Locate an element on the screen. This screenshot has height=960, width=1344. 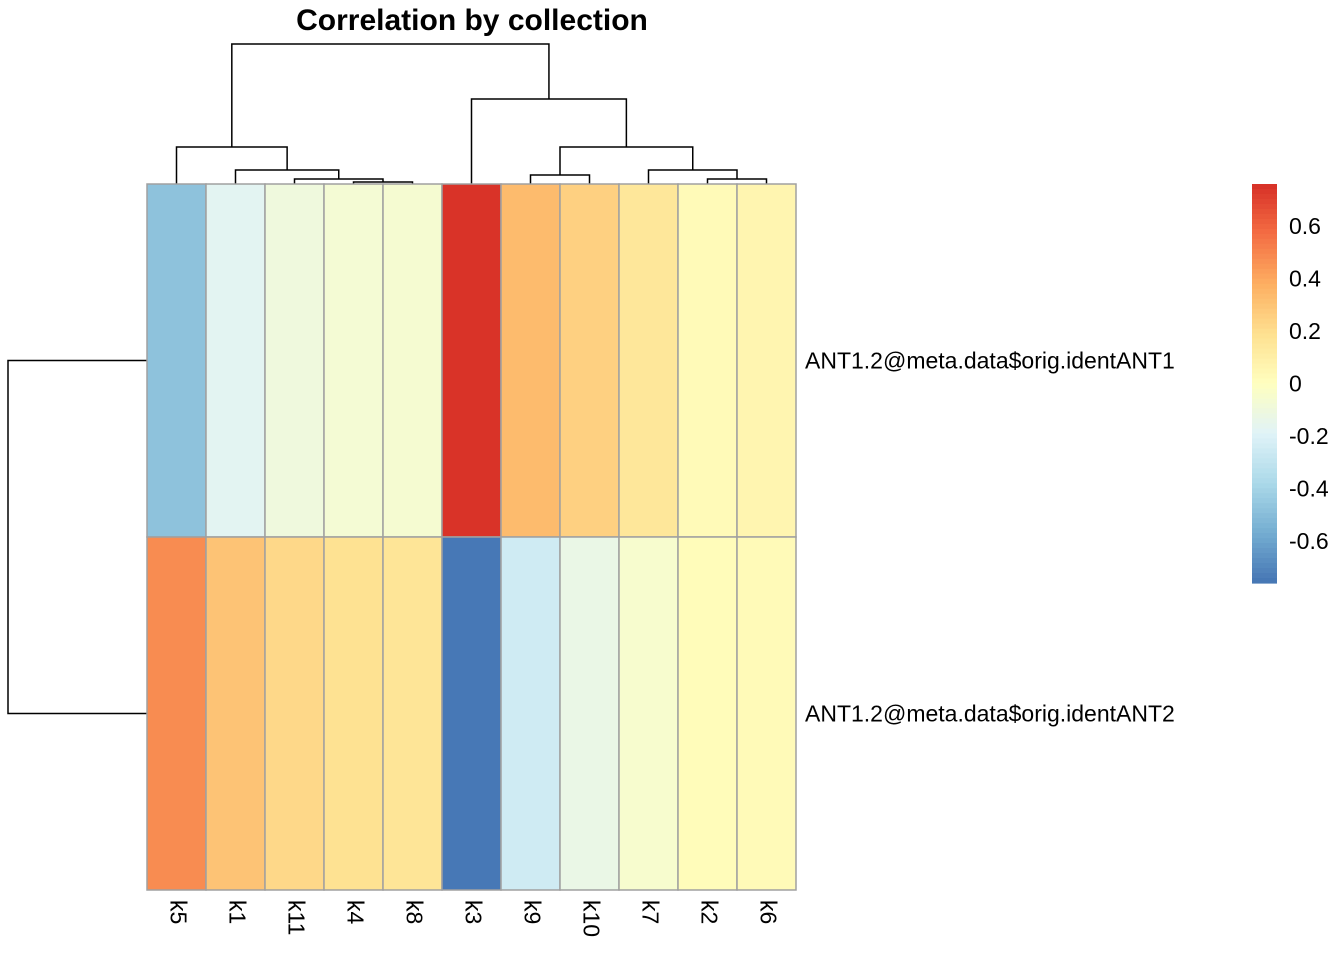
column-label-k1: k1 is located at coordinates (237, 912).